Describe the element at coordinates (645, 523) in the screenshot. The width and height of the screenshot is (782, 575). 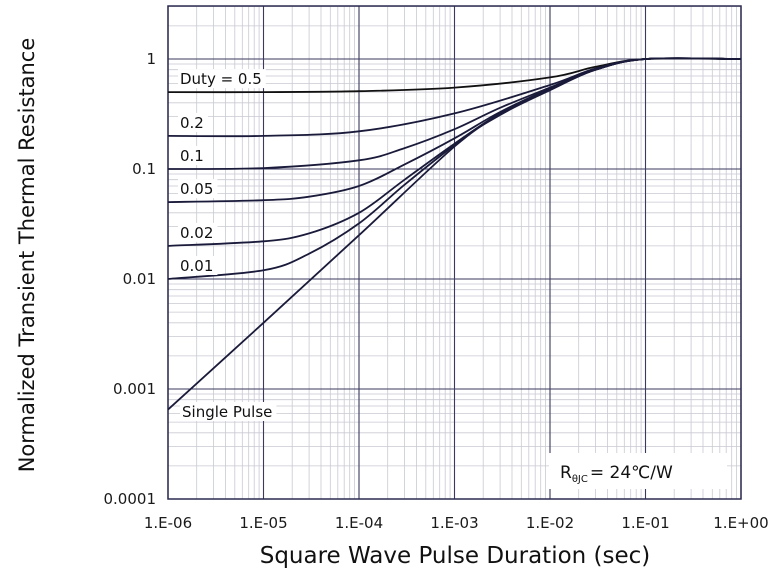
I see `x-tick-label: 1.E-01` at that location.